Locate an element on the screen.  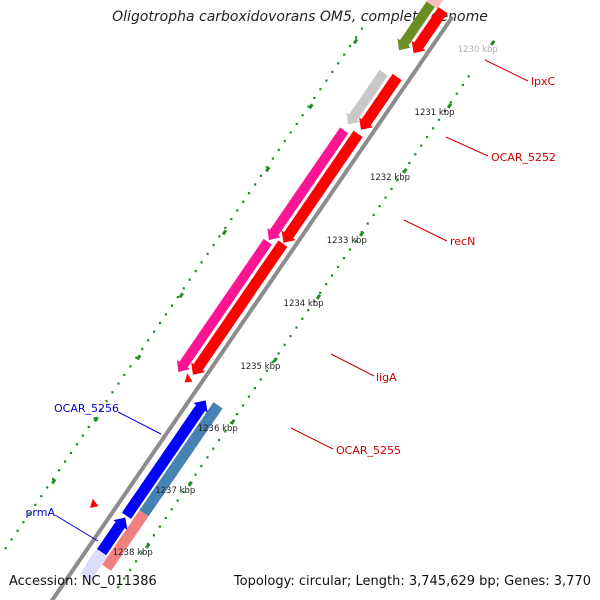
gene-label-ligA: ligA is located at coordinates (386, 377).